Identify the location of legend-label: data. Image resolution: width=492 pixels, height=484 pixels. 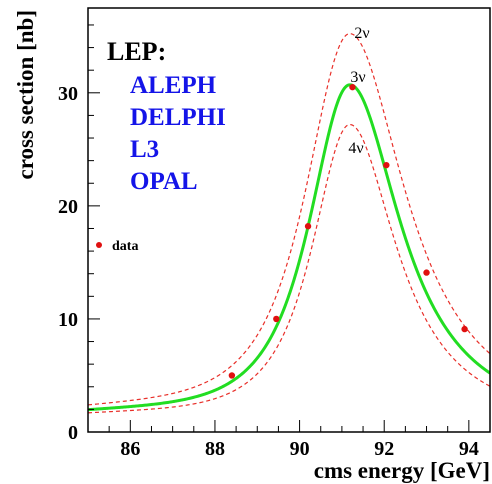
(125, 246).